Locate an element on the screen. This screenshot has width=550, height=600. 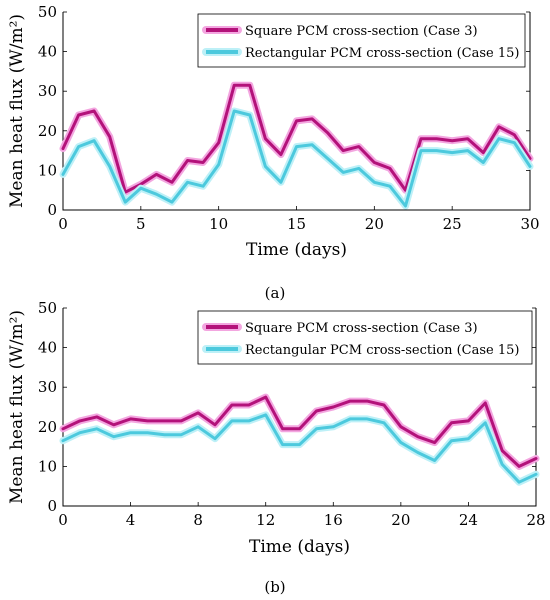
chart-caption: (b) is located at coordinates (274, 587).